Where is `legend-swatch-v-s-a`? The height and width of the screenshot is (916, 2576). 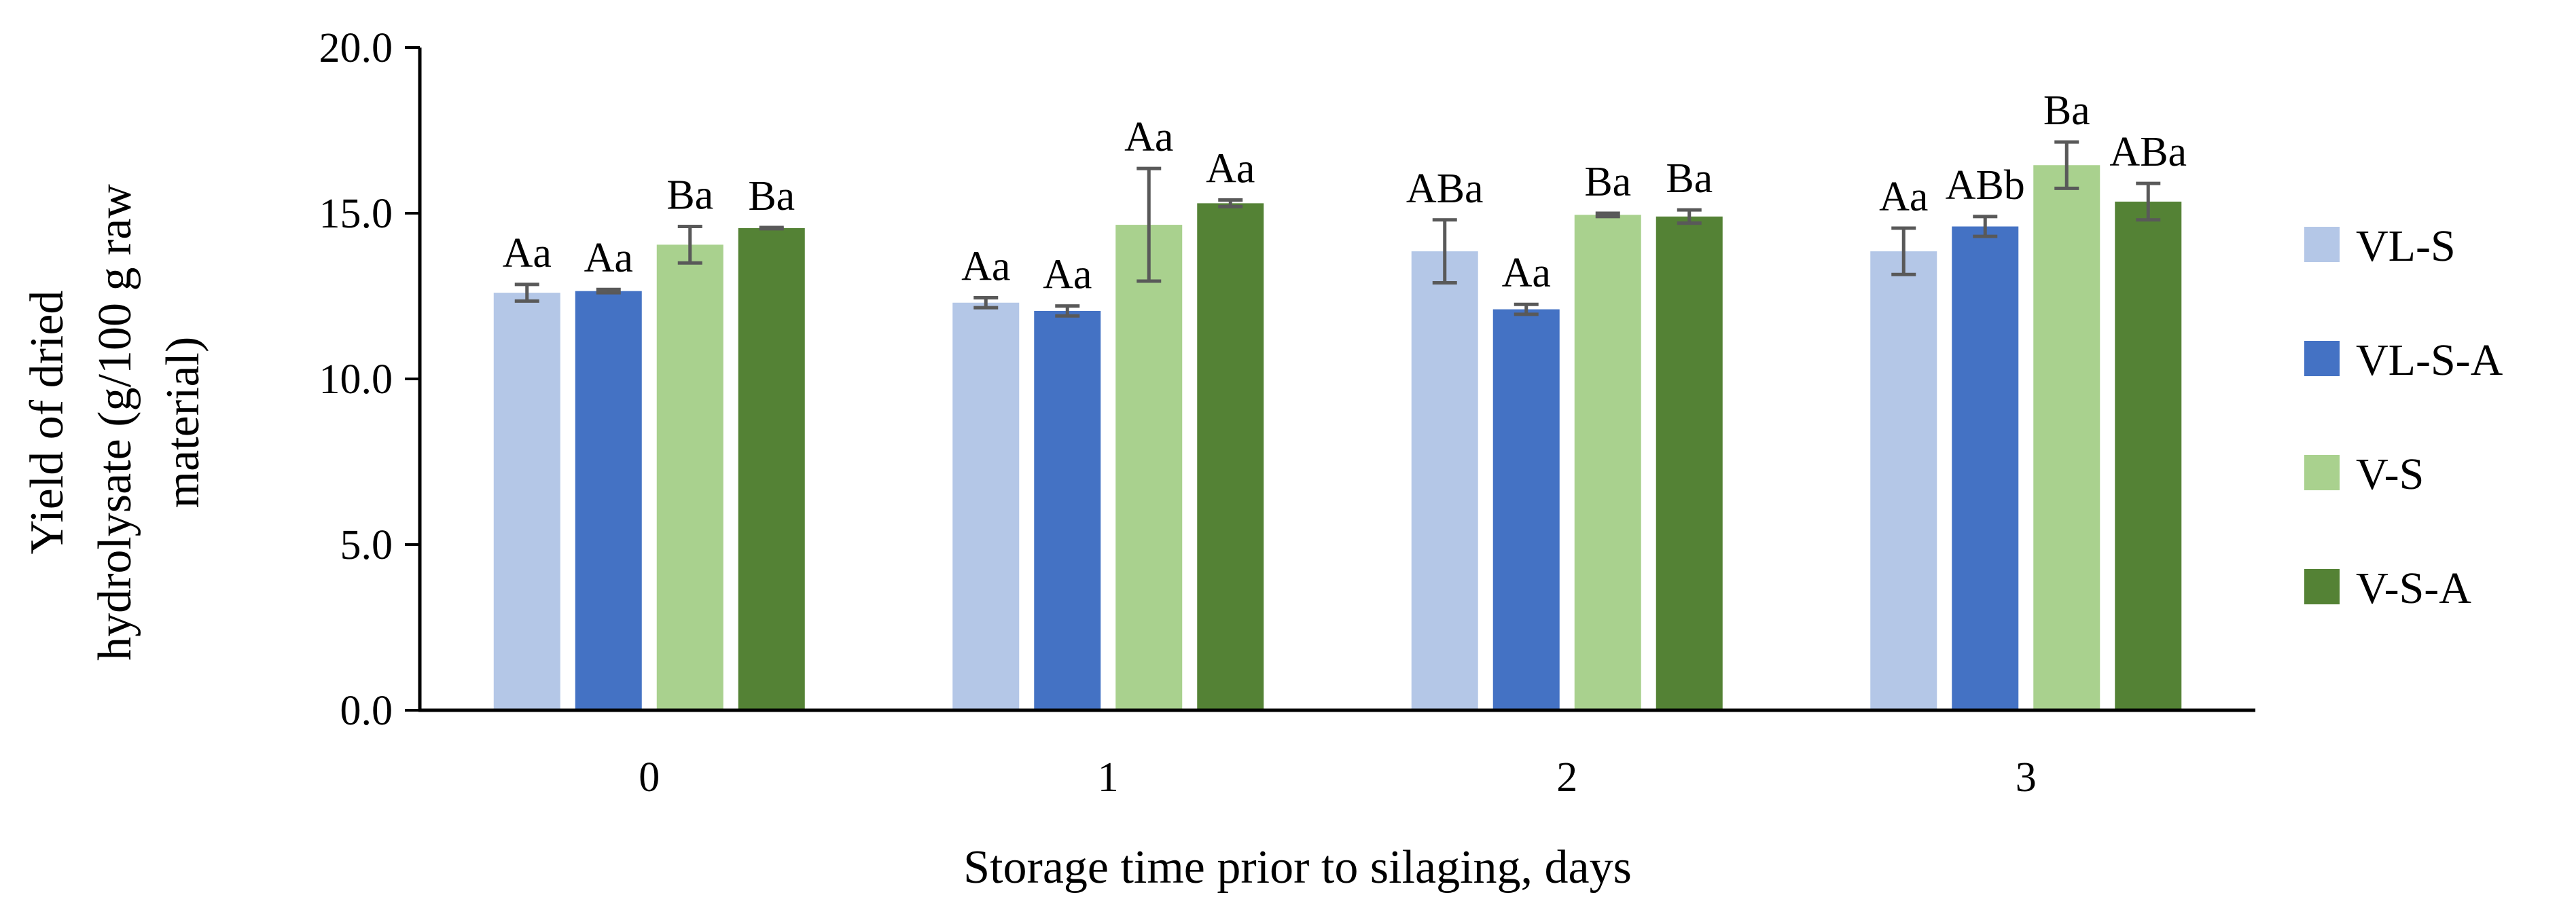 legend-swatch-v-s-a is located at coordinates (2322, 586).